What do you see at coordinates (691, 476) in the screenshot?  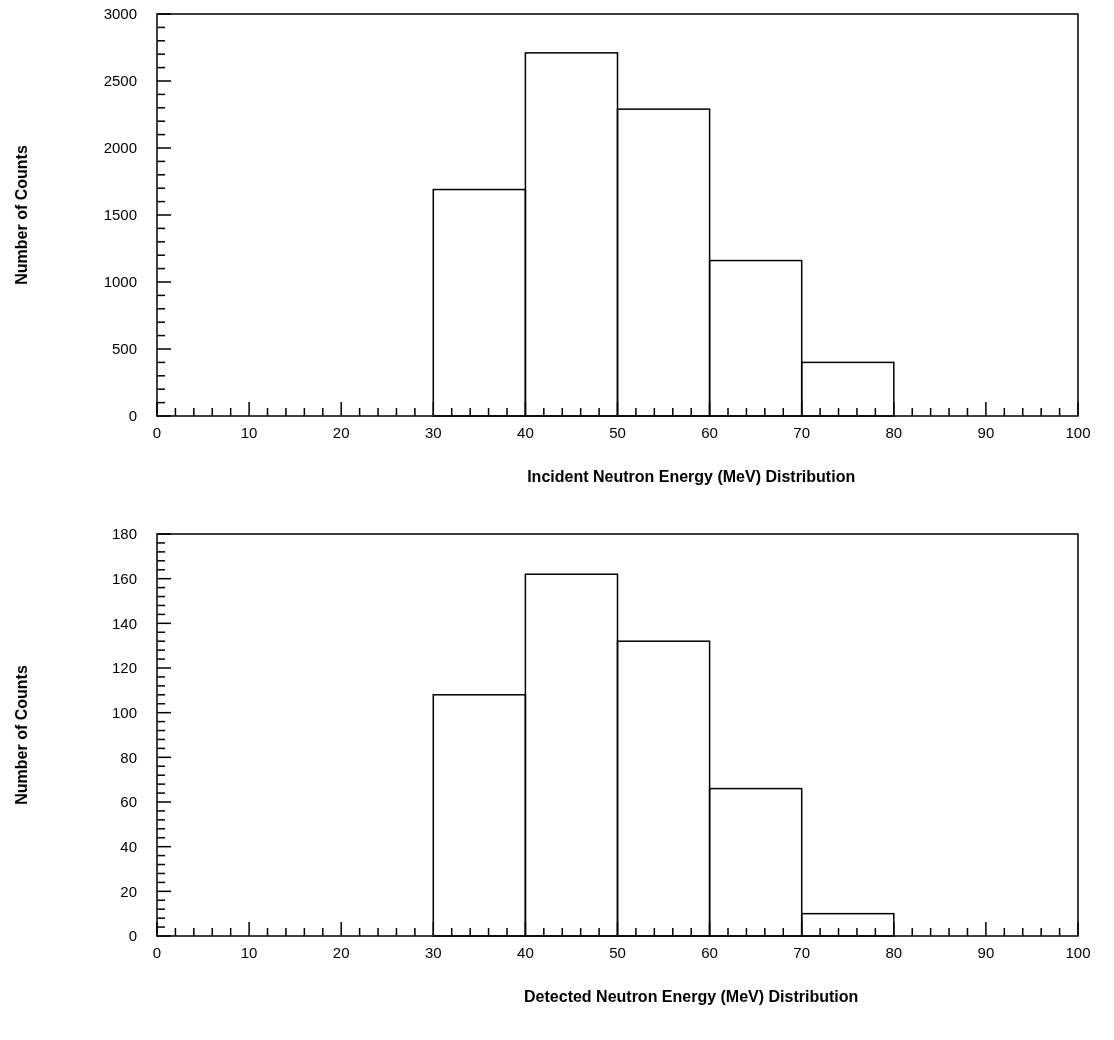 I see `x-axis-title: Incident Neutron Energy (MeV) Distribution` at bounding box center [691, 476].